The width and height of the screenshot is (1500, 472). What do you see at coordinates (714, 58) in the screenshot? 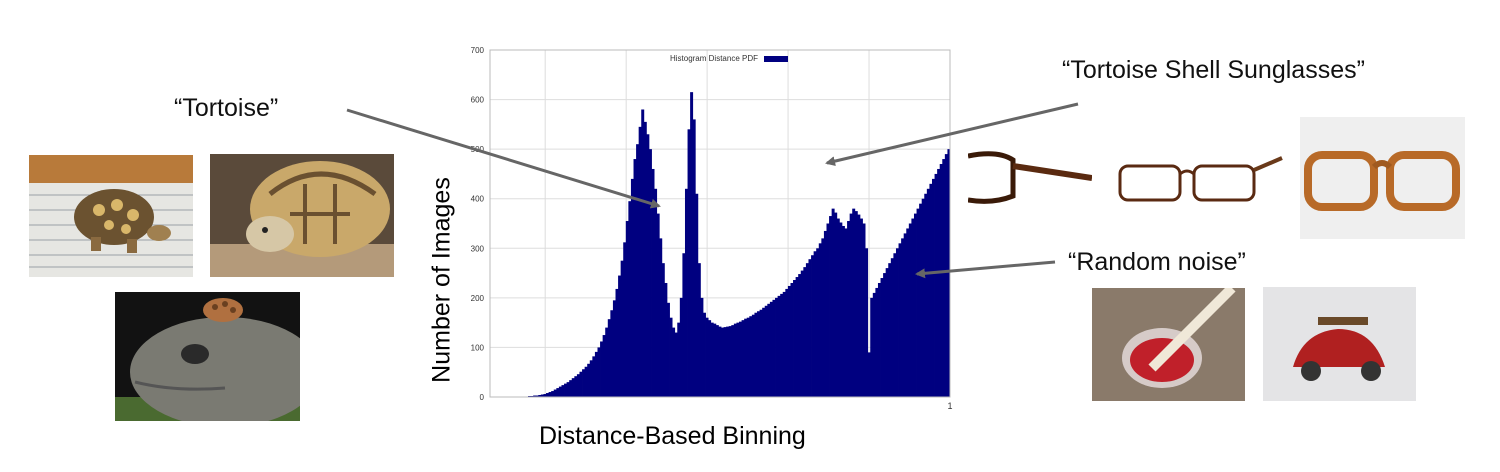
I see `legend-label: Histogram Distance PDF` at bounding box center [714, 58].